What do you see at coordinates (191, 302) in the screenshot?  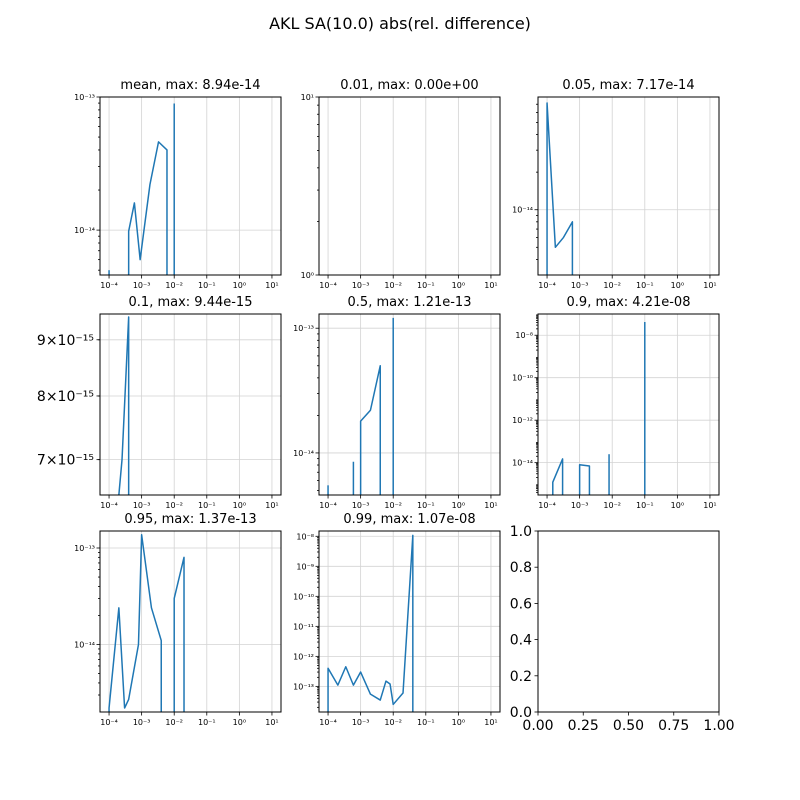 I see `subplot-title: 0.1, max: 9.44e-15` at bounding box center [191, 302].